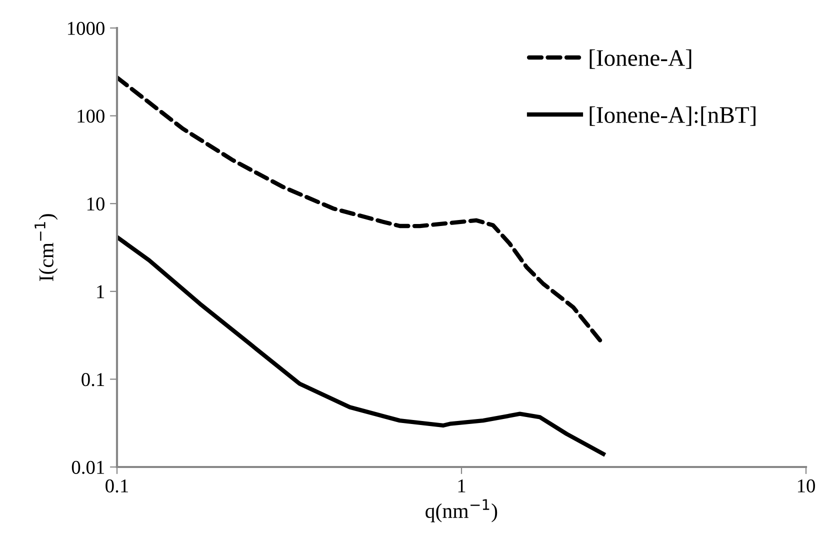  Describe the element at coordinates (95, 204) in the screenshot. I see `y-tick-label: 10` at that location.